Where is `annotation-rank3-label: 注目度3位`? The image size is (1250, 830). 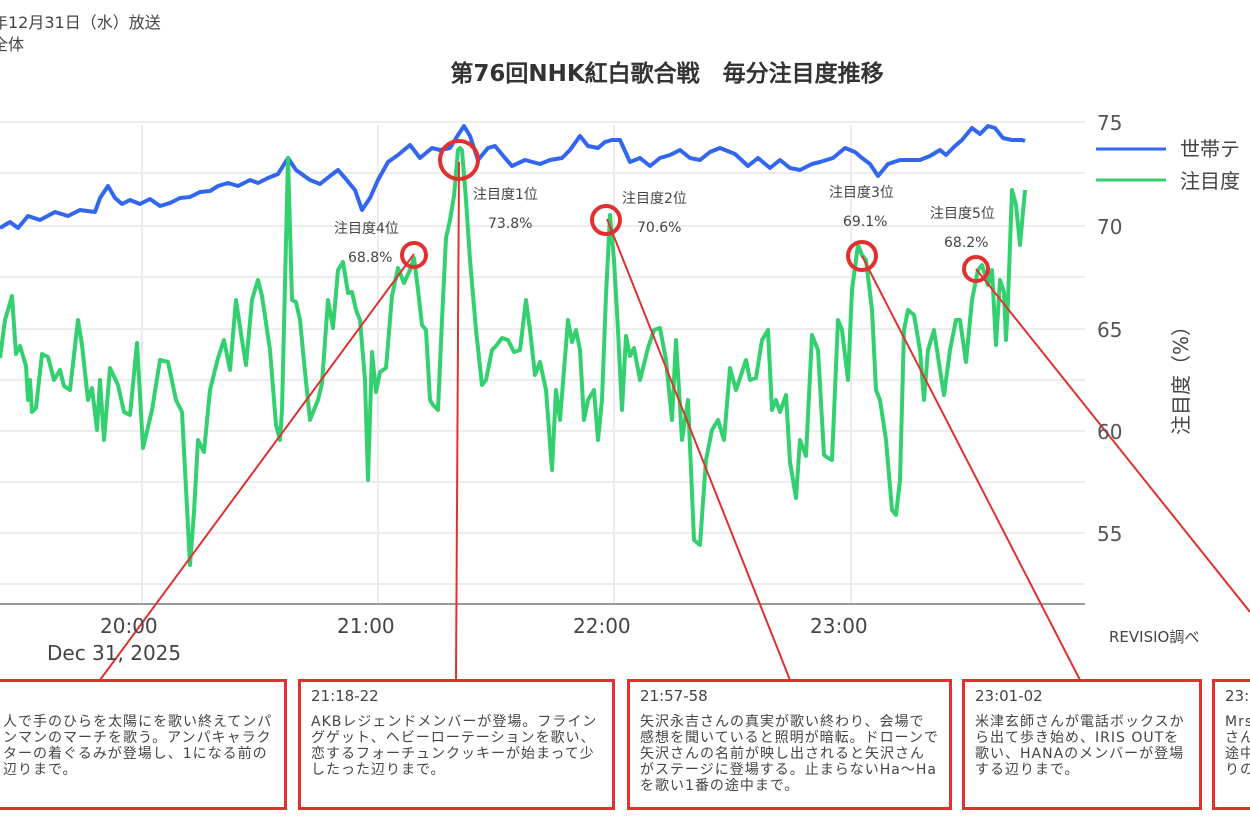
annotation-rank3-label: 注目度3位 is located at coordinates (861, 193).